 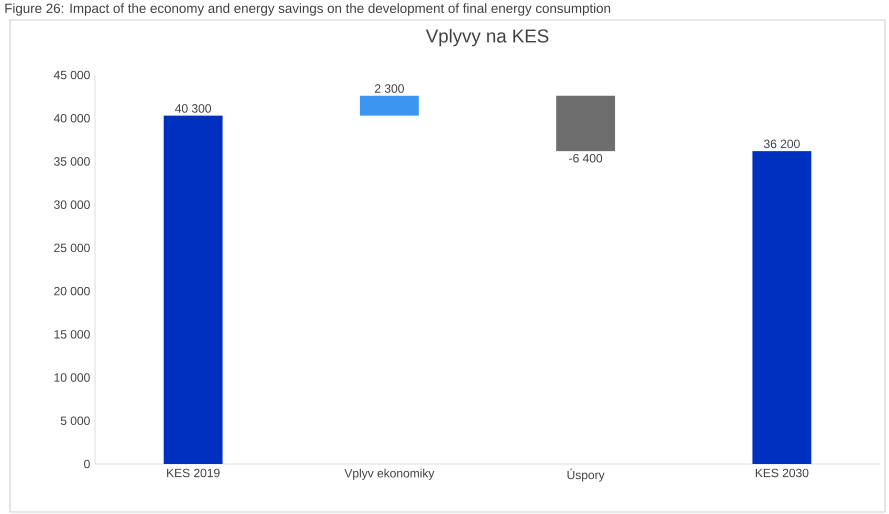 I want to click on x-tick-label: Vplyv ekonomiky, so click(x=389, y=474).